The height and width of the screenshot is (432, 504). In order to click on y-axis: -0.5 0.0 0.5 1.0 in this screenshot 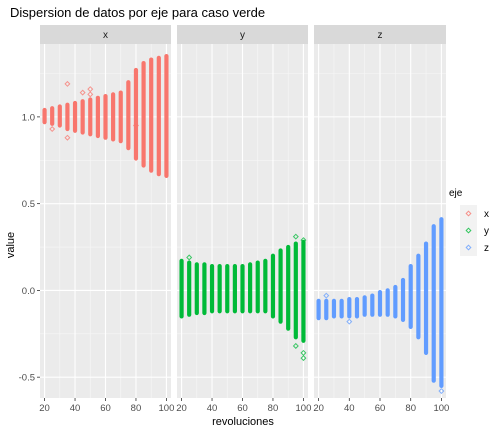, I will do `click(29, 248)`.